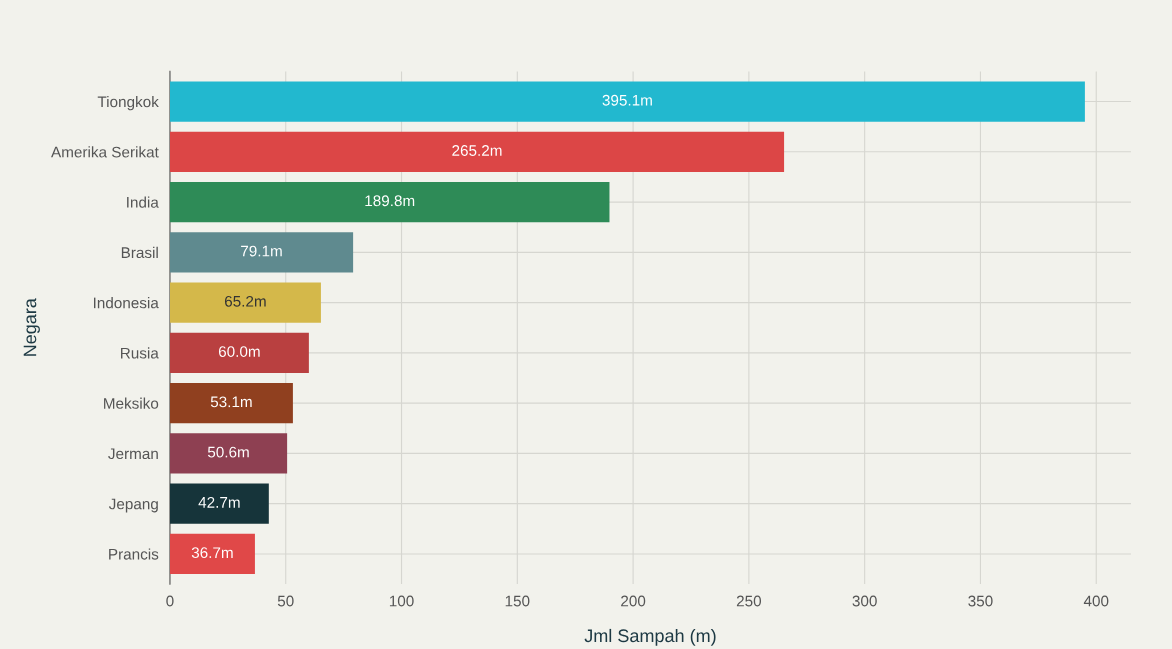 Image resolution: width=1172 pixels, height=649 pixels. I want to click on y-tick-label: Rusia, so click(140, 353).